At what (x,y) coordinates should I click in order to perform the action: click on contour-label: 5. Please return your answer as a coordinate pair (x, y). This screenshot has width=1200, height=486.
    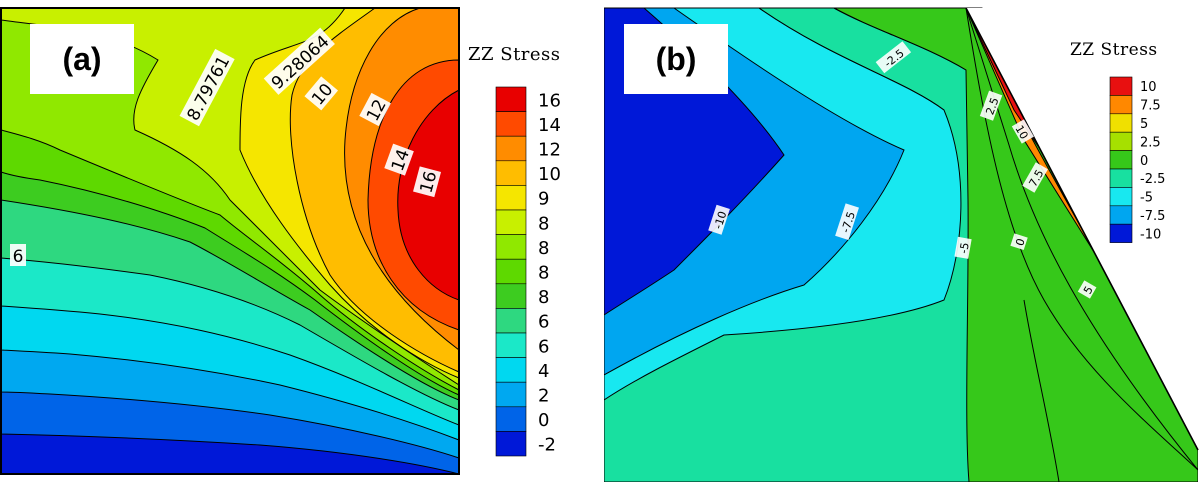
    Looking at the image, I should click on (1087, 289).